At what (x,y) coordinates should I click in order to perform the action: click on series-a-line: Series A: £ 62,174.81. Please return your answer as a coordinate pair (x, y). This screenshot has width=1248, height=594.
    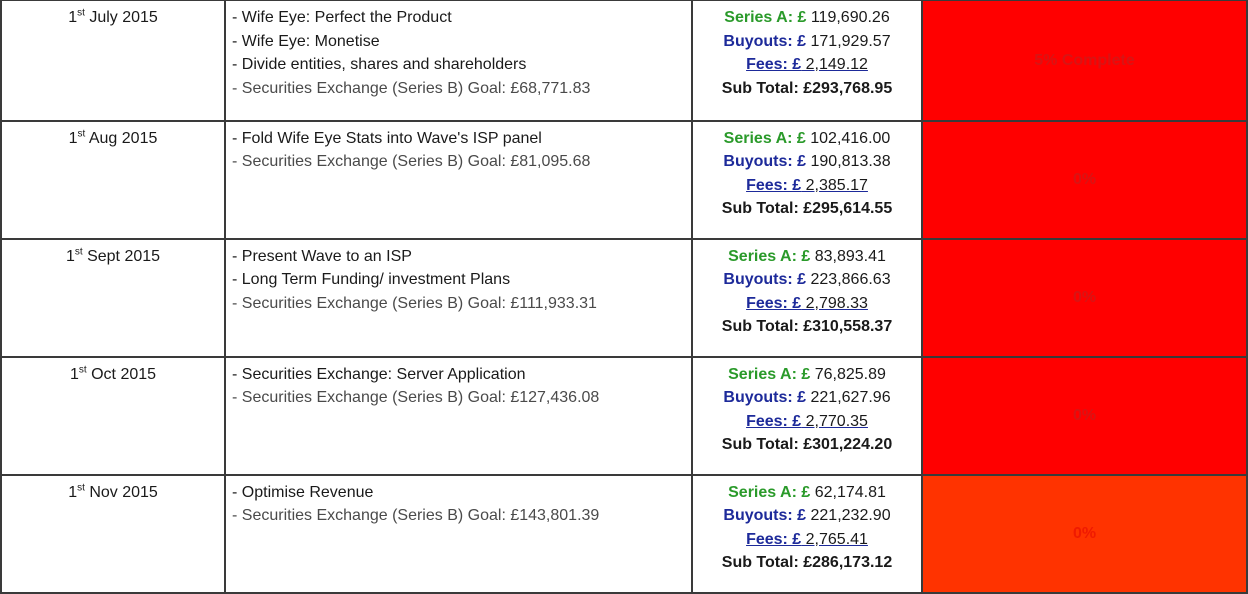
    Looking at the image, I should click on (807, 492).